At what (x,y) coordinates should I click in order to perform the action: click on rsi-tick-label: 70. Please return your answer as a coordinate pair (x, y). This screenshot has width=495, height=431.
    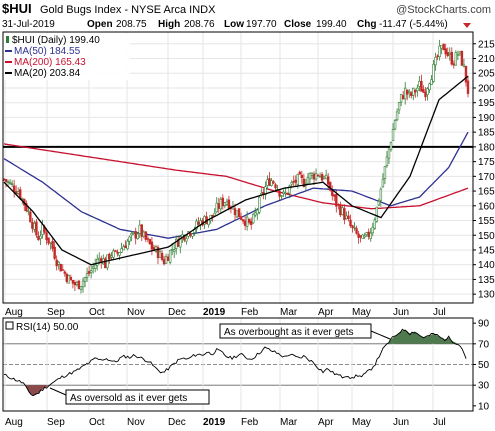
    Looking at the image, I should click on (484, 344).